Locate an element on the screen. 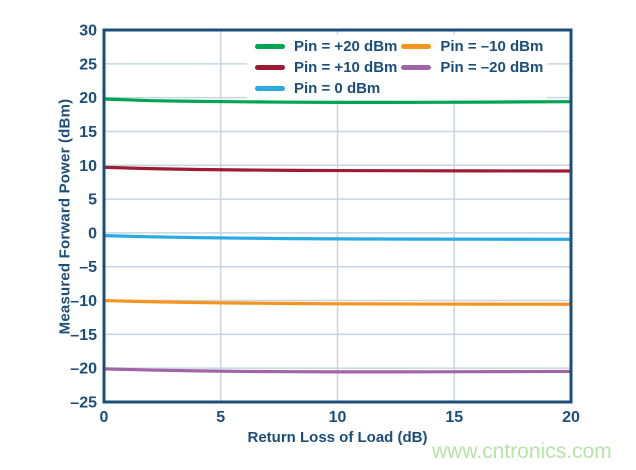  y-tick-label: –15 is located at coordinates (83, 335).